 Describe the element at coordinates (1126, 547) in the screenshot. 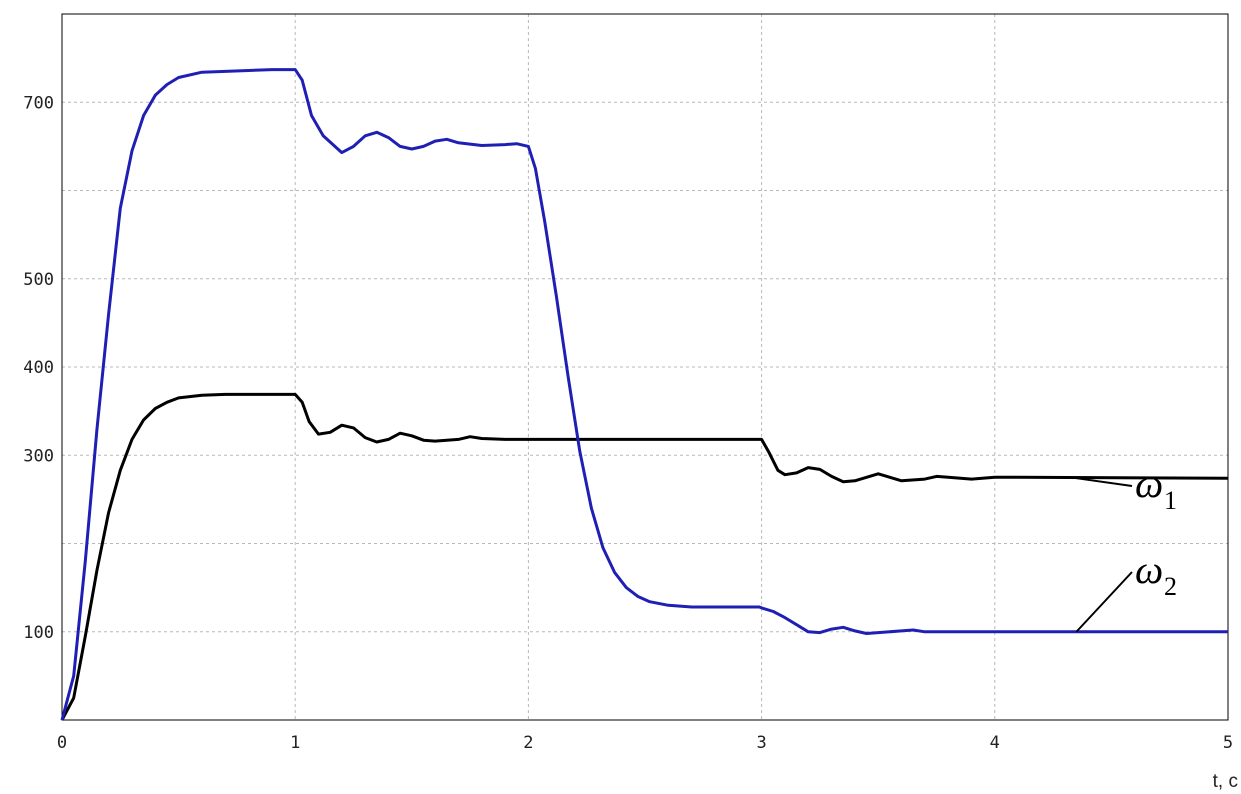

I see `series-labels: ω 1ω 2` at that location.